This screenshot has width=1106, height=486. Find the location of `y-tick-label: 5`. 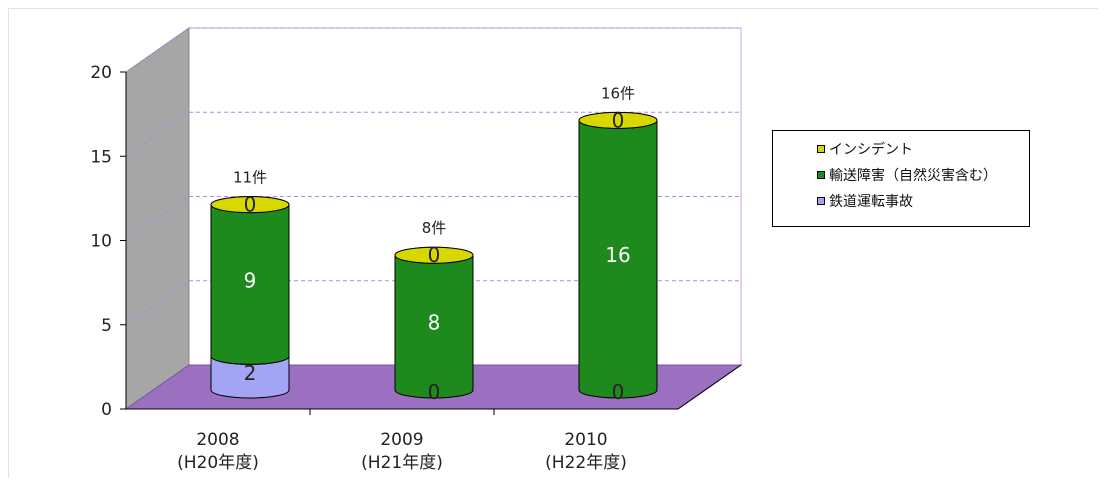

y-tick-label: 5 is located at coordinates (106, 326).